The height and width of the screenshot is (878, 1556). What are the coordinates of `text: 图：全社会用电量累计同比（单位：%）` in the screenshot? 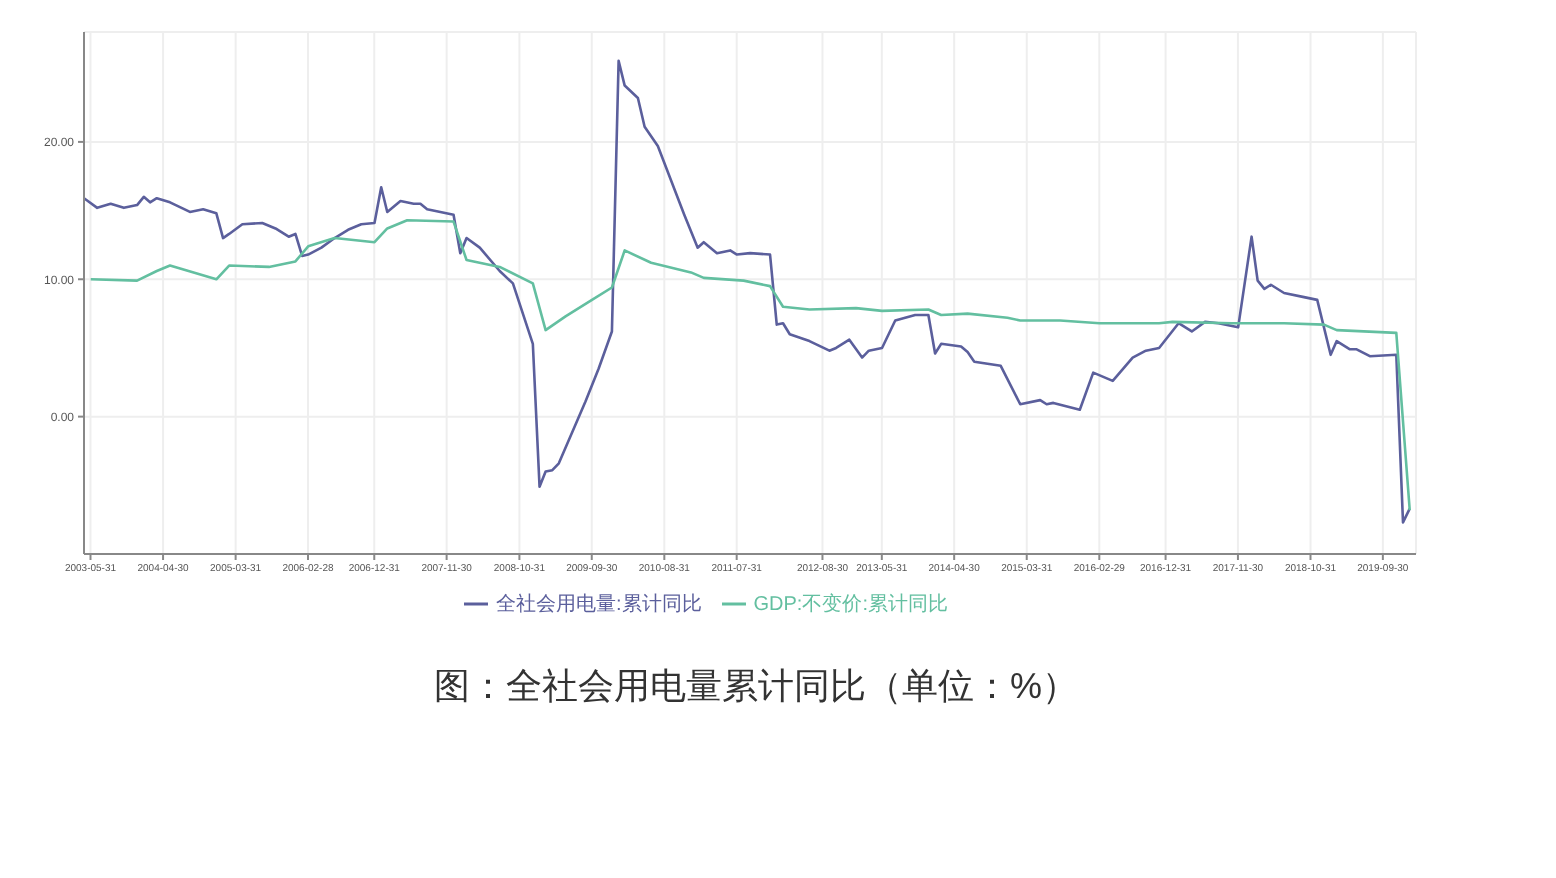 It's located at (755, 687).